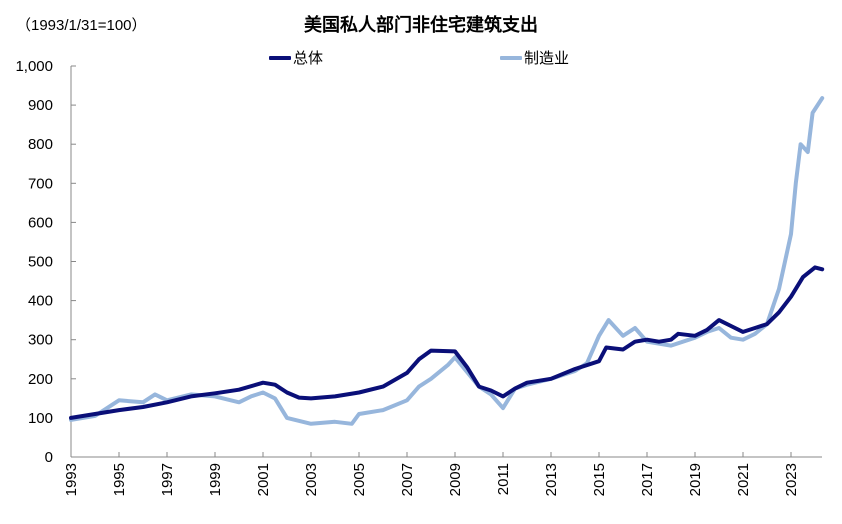  I want to click on legend-item-manufacturing: 制造业, so click(534, 57).